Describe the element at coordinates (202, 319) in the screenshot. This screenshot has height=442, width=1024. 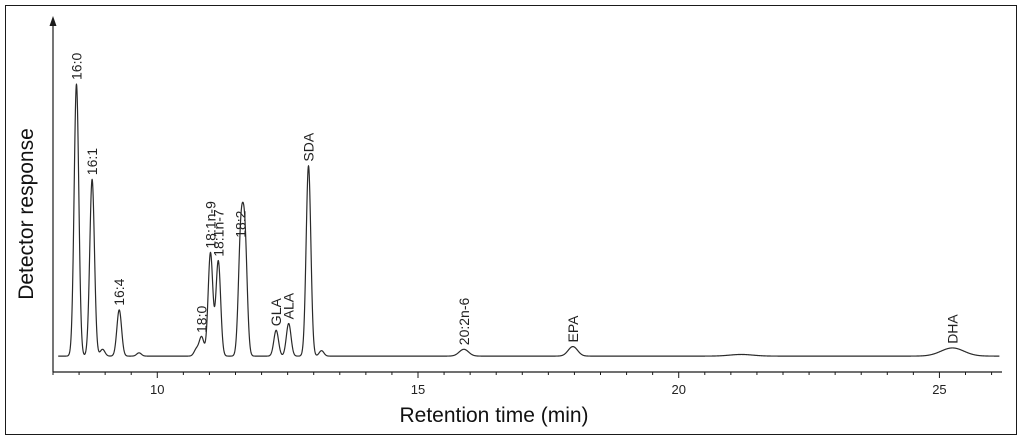
I see `peak-label: 18:0` at that location.